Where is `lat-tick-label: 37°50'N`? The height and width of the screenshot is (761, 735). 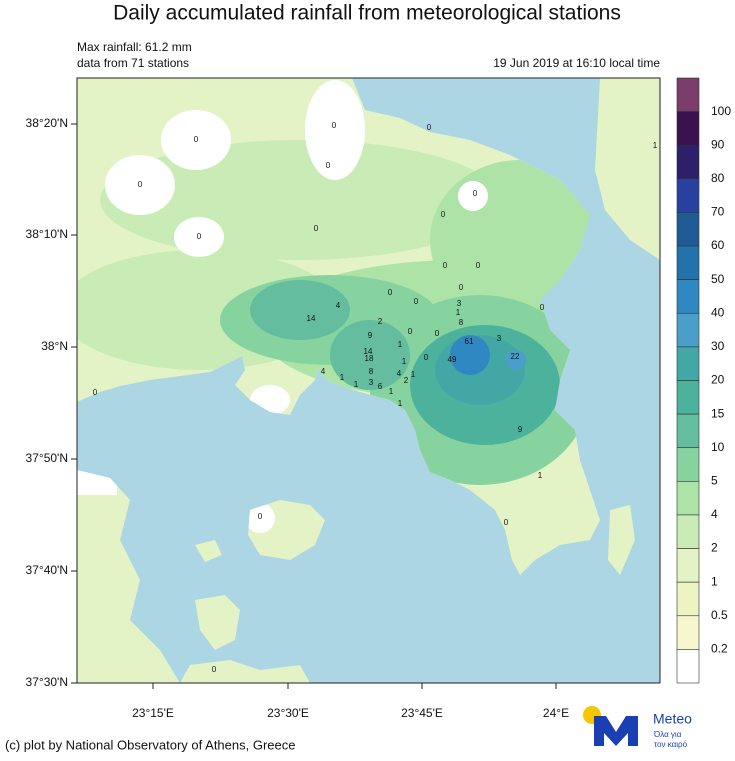
lat-tick-label: 37°50'N is located at coordinates (47, 458).